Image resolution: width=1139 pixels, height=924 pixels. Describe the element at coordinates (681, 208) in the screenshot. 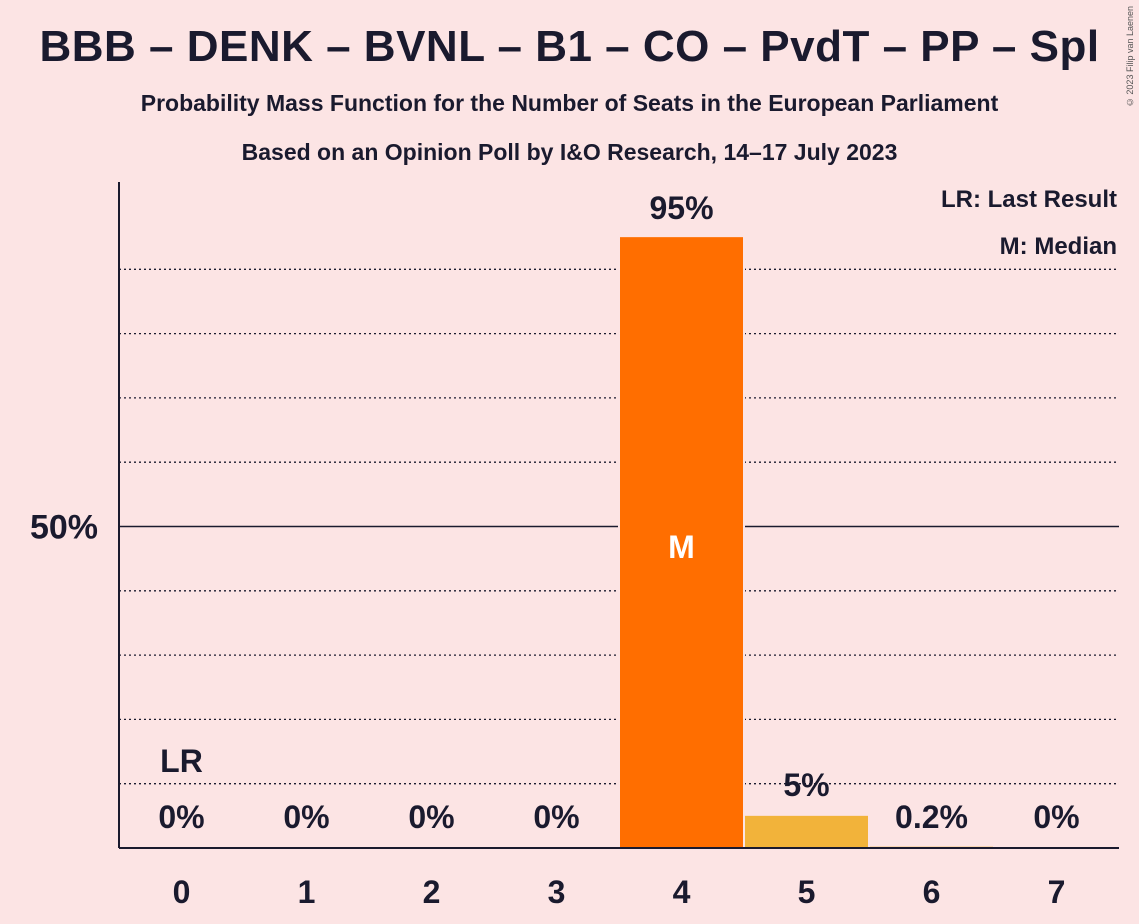

I see `value-label-seat-4: 95%` at that location.